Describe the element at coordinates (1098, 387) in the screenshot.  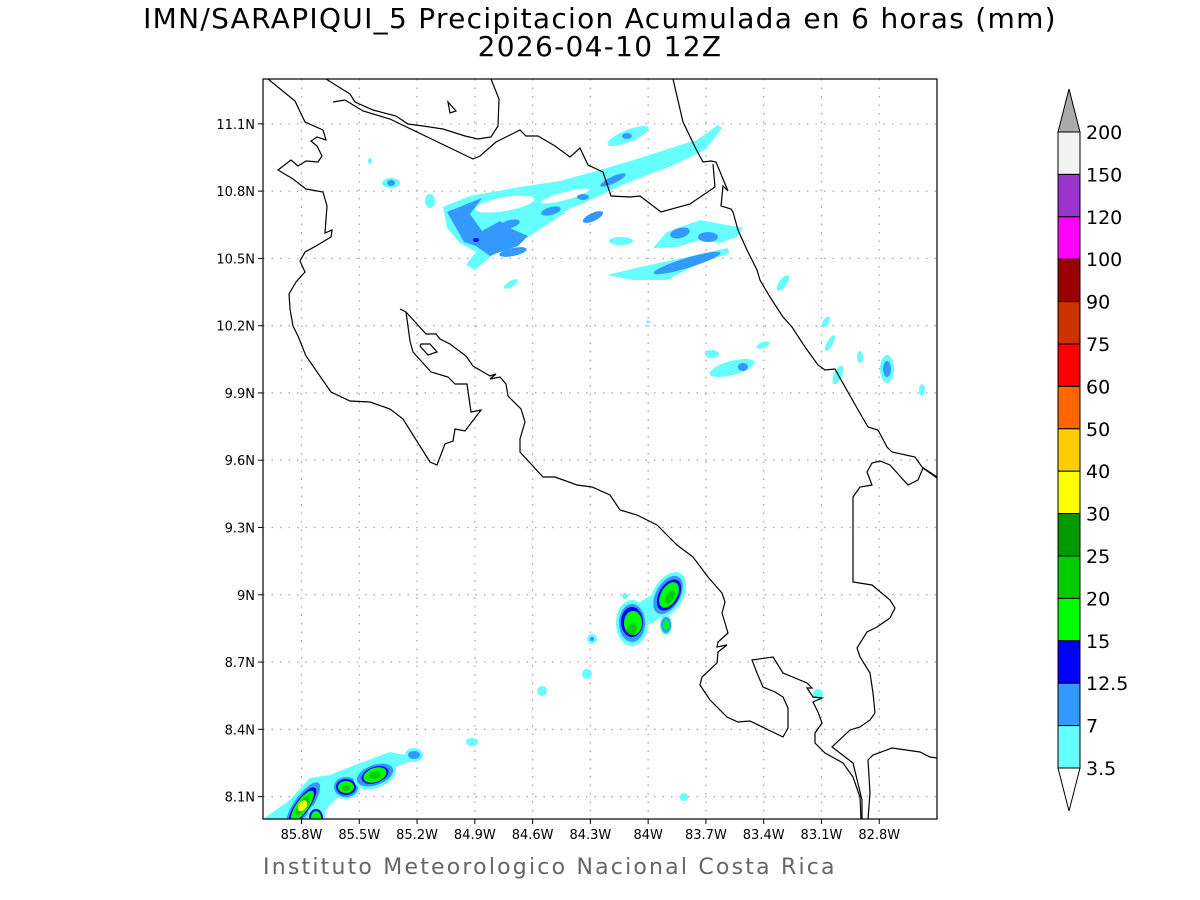
I see `colorbar-label: 60` at that location.